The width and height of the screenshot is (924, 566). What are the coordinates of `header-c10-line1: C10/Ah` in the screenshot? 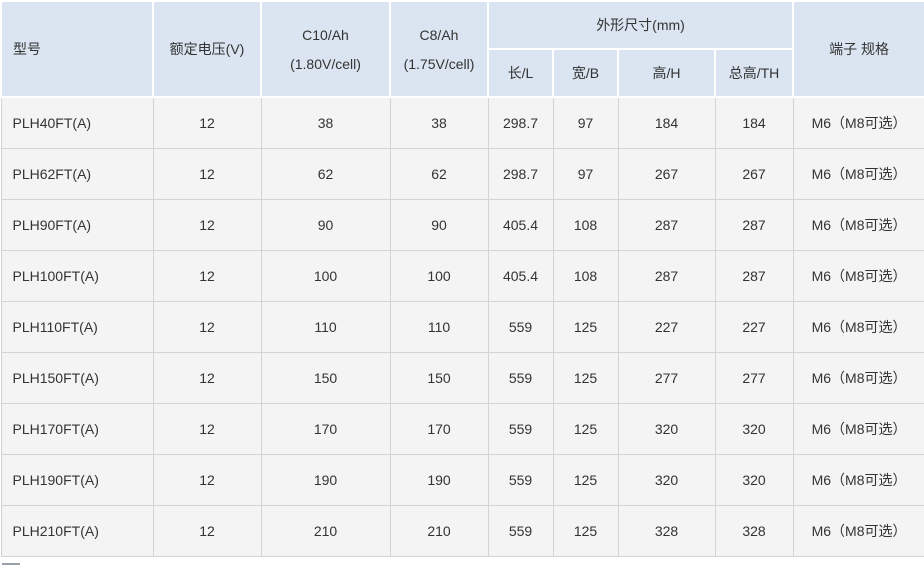 It's located at (325, 34).